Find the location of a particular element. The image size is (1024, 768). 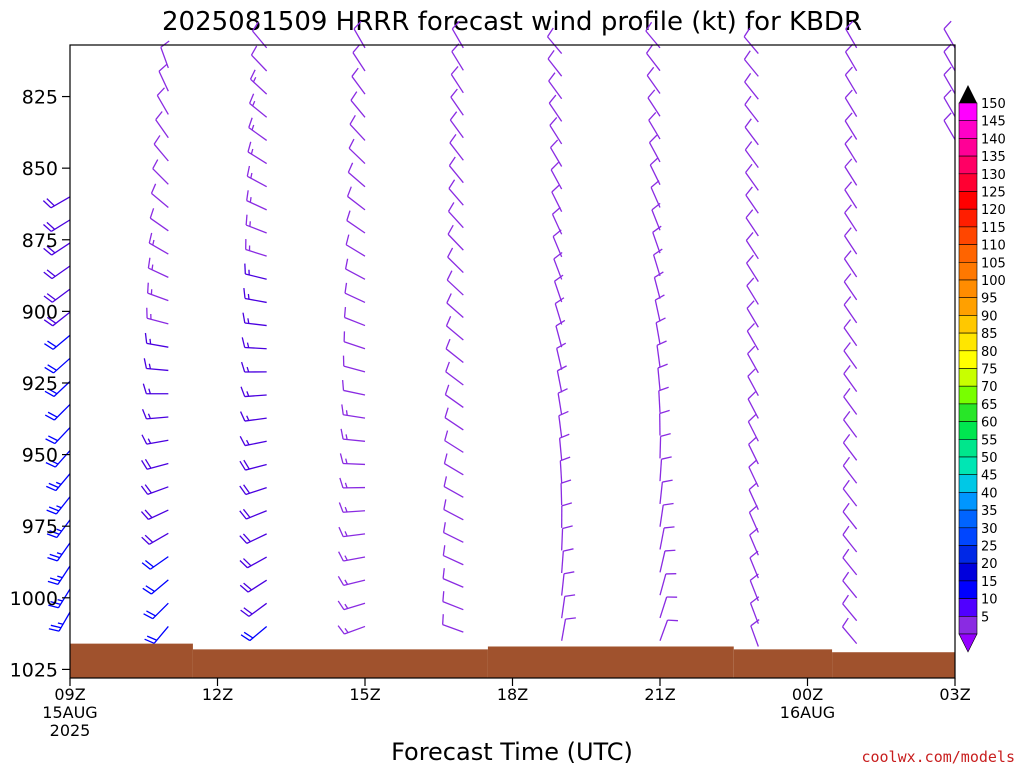

y-tick-label: 925 is located at coordinates (40, 384).